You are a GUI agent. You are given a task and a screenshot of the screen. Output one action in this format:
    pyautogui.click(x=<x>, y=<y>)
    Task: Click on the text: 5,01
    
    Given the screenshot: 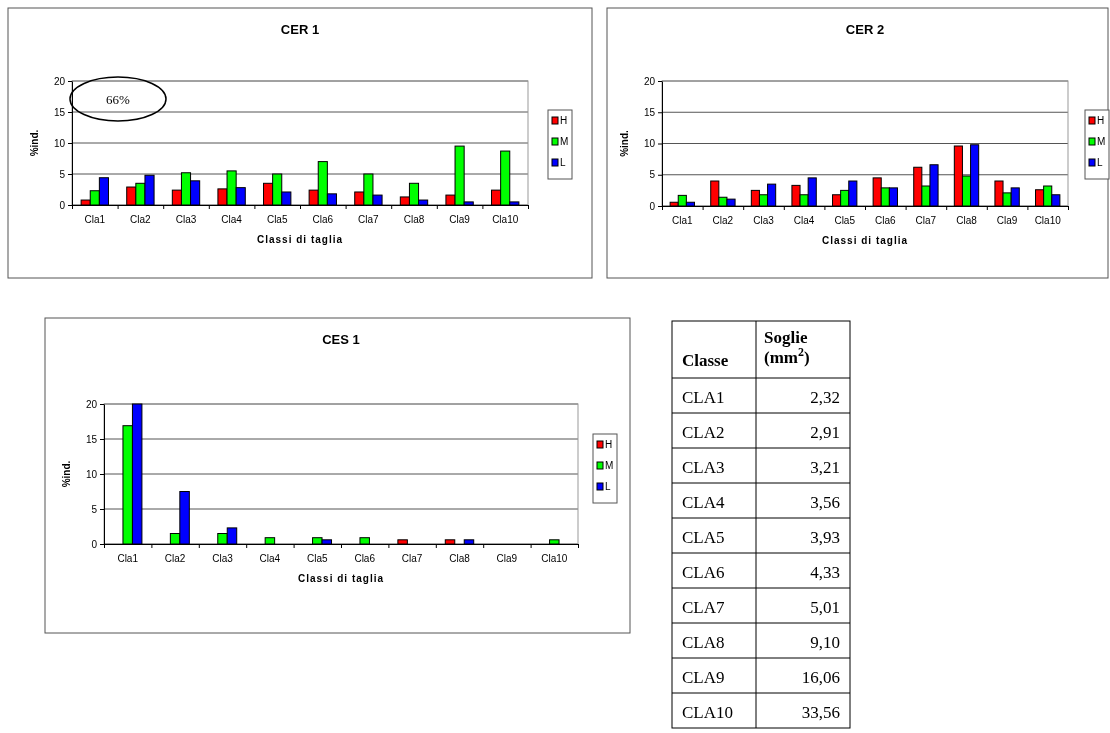 What is the action you would take?
    pyautogui.click(x=825, y=607)
    